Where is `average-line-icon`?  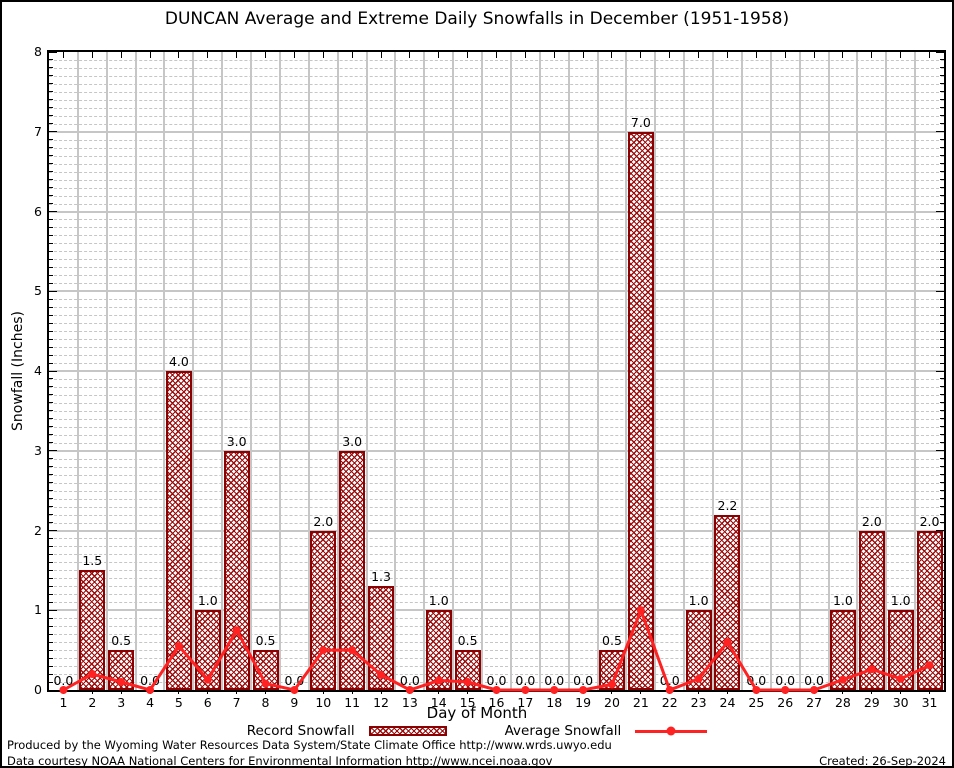 average-line-icon is located at coordinates (671, 731).